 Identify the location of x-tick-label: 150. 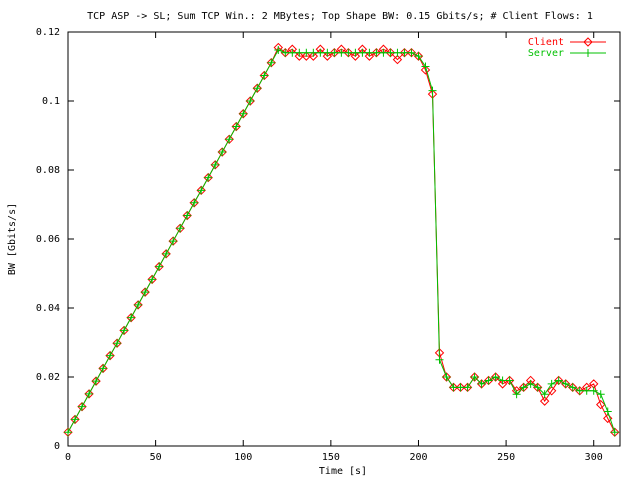
(331, 457).